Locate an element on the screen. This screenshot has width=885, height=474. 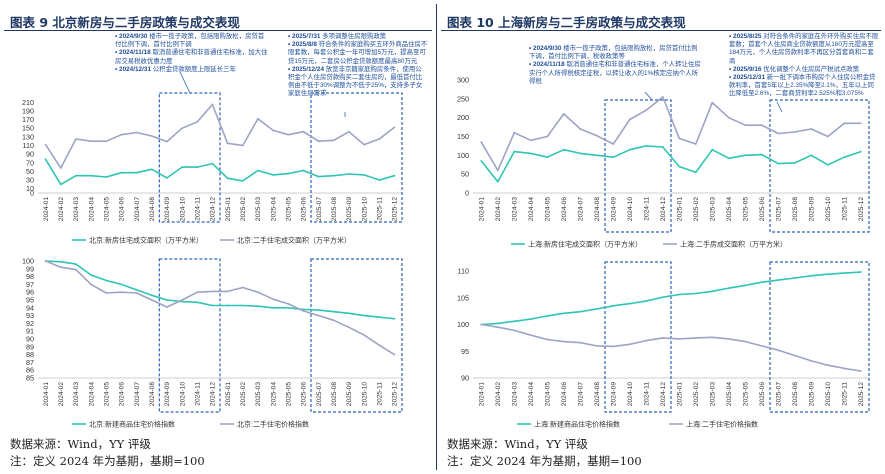
left-bottom-ytick-label: 96 is located at coordinates (30, 292).